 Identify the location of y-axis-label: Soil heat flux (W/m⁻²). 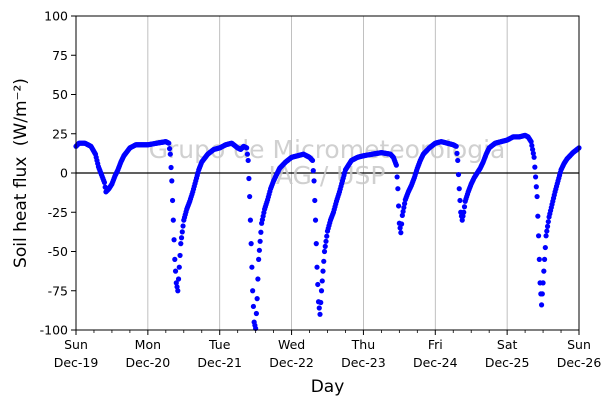
(21, 173).